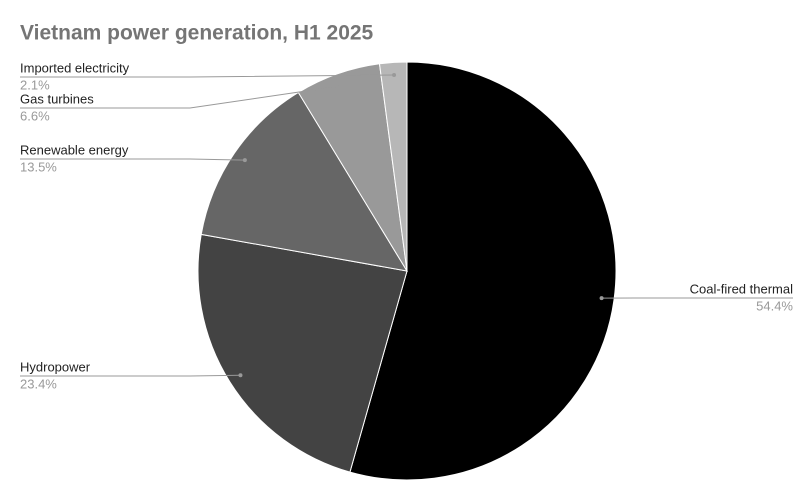  Describe the element at coordinates (75, 67) in the screenshot. I see `slice-label: Imported electricity` at that location.